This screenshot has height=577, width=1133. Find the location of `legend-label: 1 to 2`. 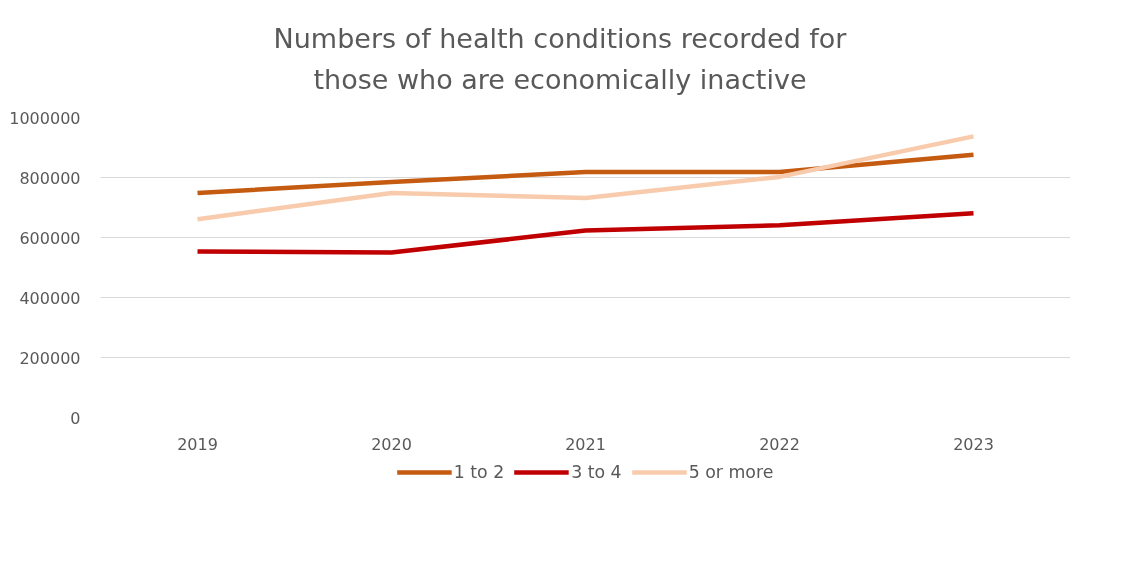

legend-label: 1 to 2 is located at coordinates (479, 472).